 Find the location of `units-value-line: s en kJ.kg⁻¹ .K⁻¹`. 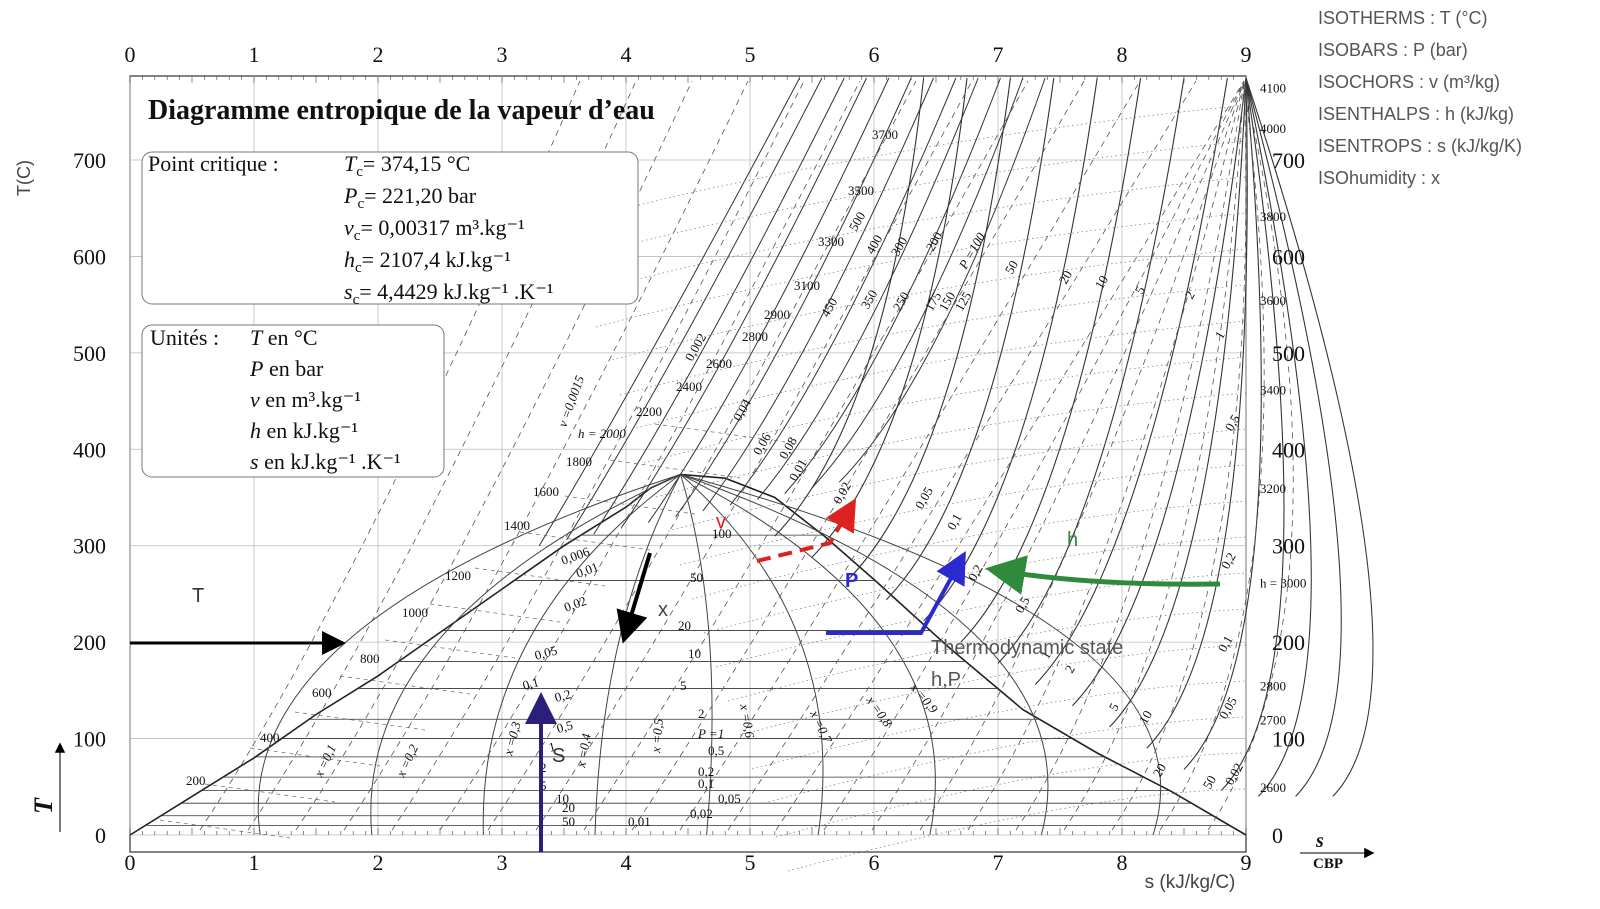

units-value-line: s en kJ.kg⁻¹ .K⁻¹ is located at coordinates (325, 461).